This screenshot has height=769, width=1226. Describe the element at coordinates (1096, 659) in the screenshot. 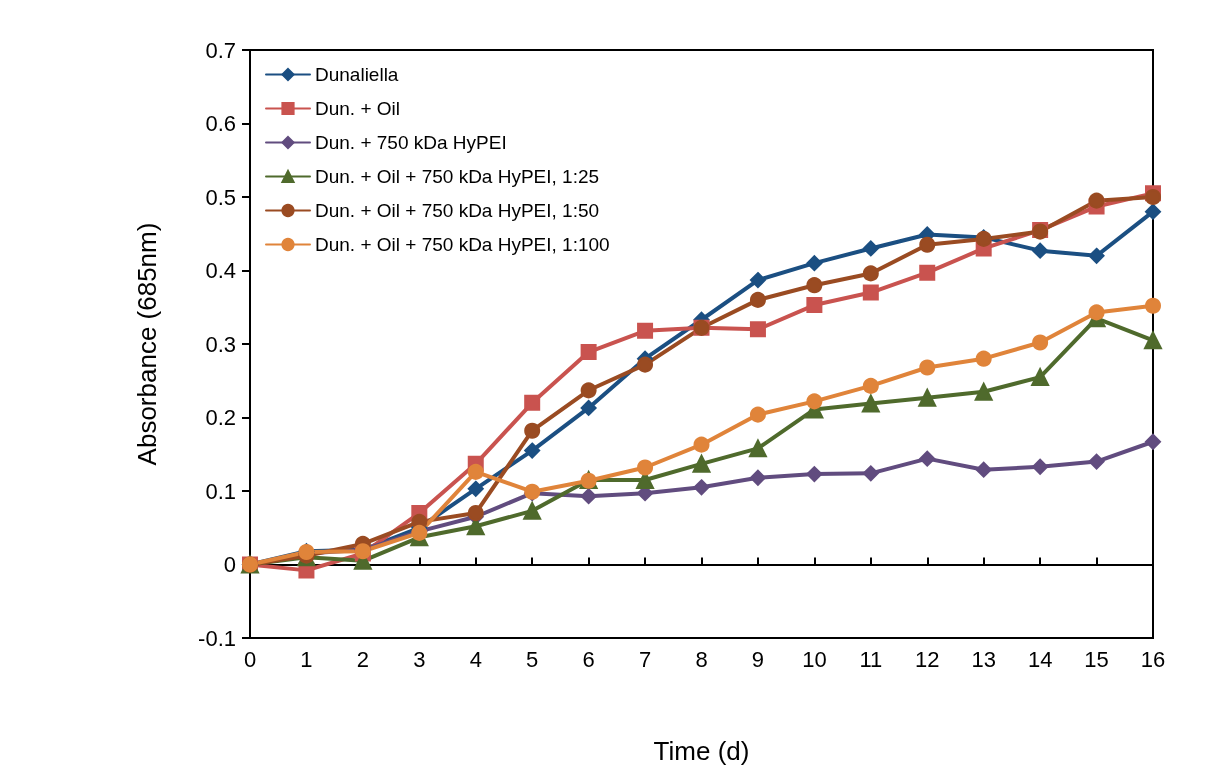

I see `x-tick-label: 15` at that location.